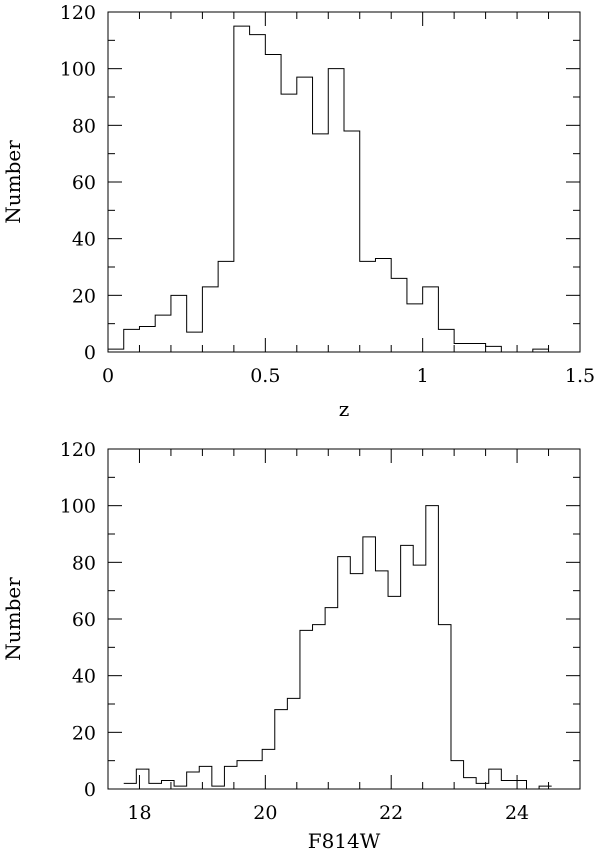 The width and height of the screenshot is (600, 855). I want to click on x-tick-label: 24, so click(517, 813).